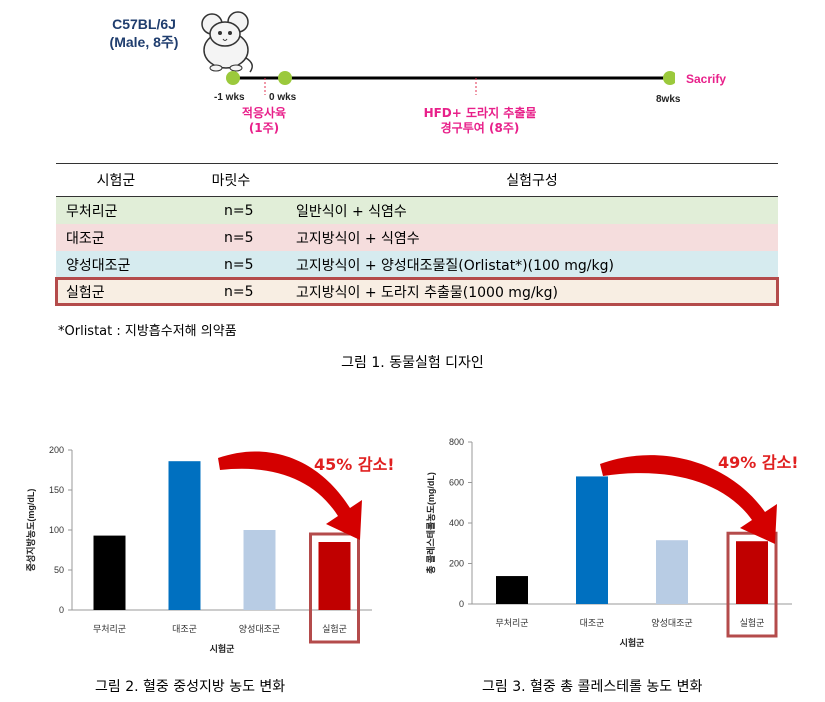  Describe the element at coordinates (427, 292) in the screenshot. I see `cell-config: 고지방식이 + 도라지 추출물(1000 mg/kg)` at that location.